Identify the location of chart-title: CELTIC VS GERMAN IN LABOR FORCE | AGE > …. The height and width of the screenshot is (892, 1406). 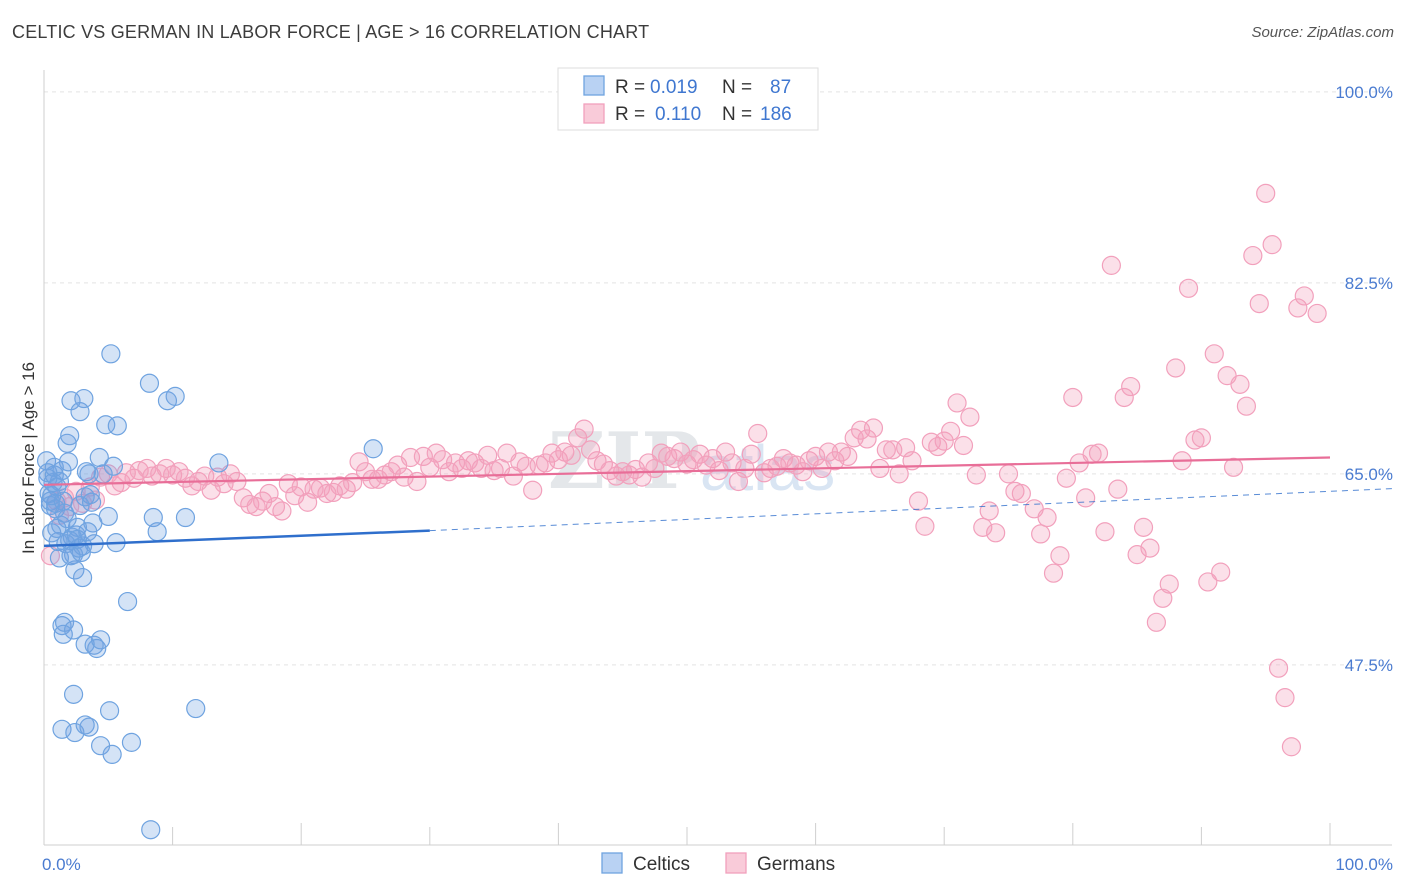
(331, 32).